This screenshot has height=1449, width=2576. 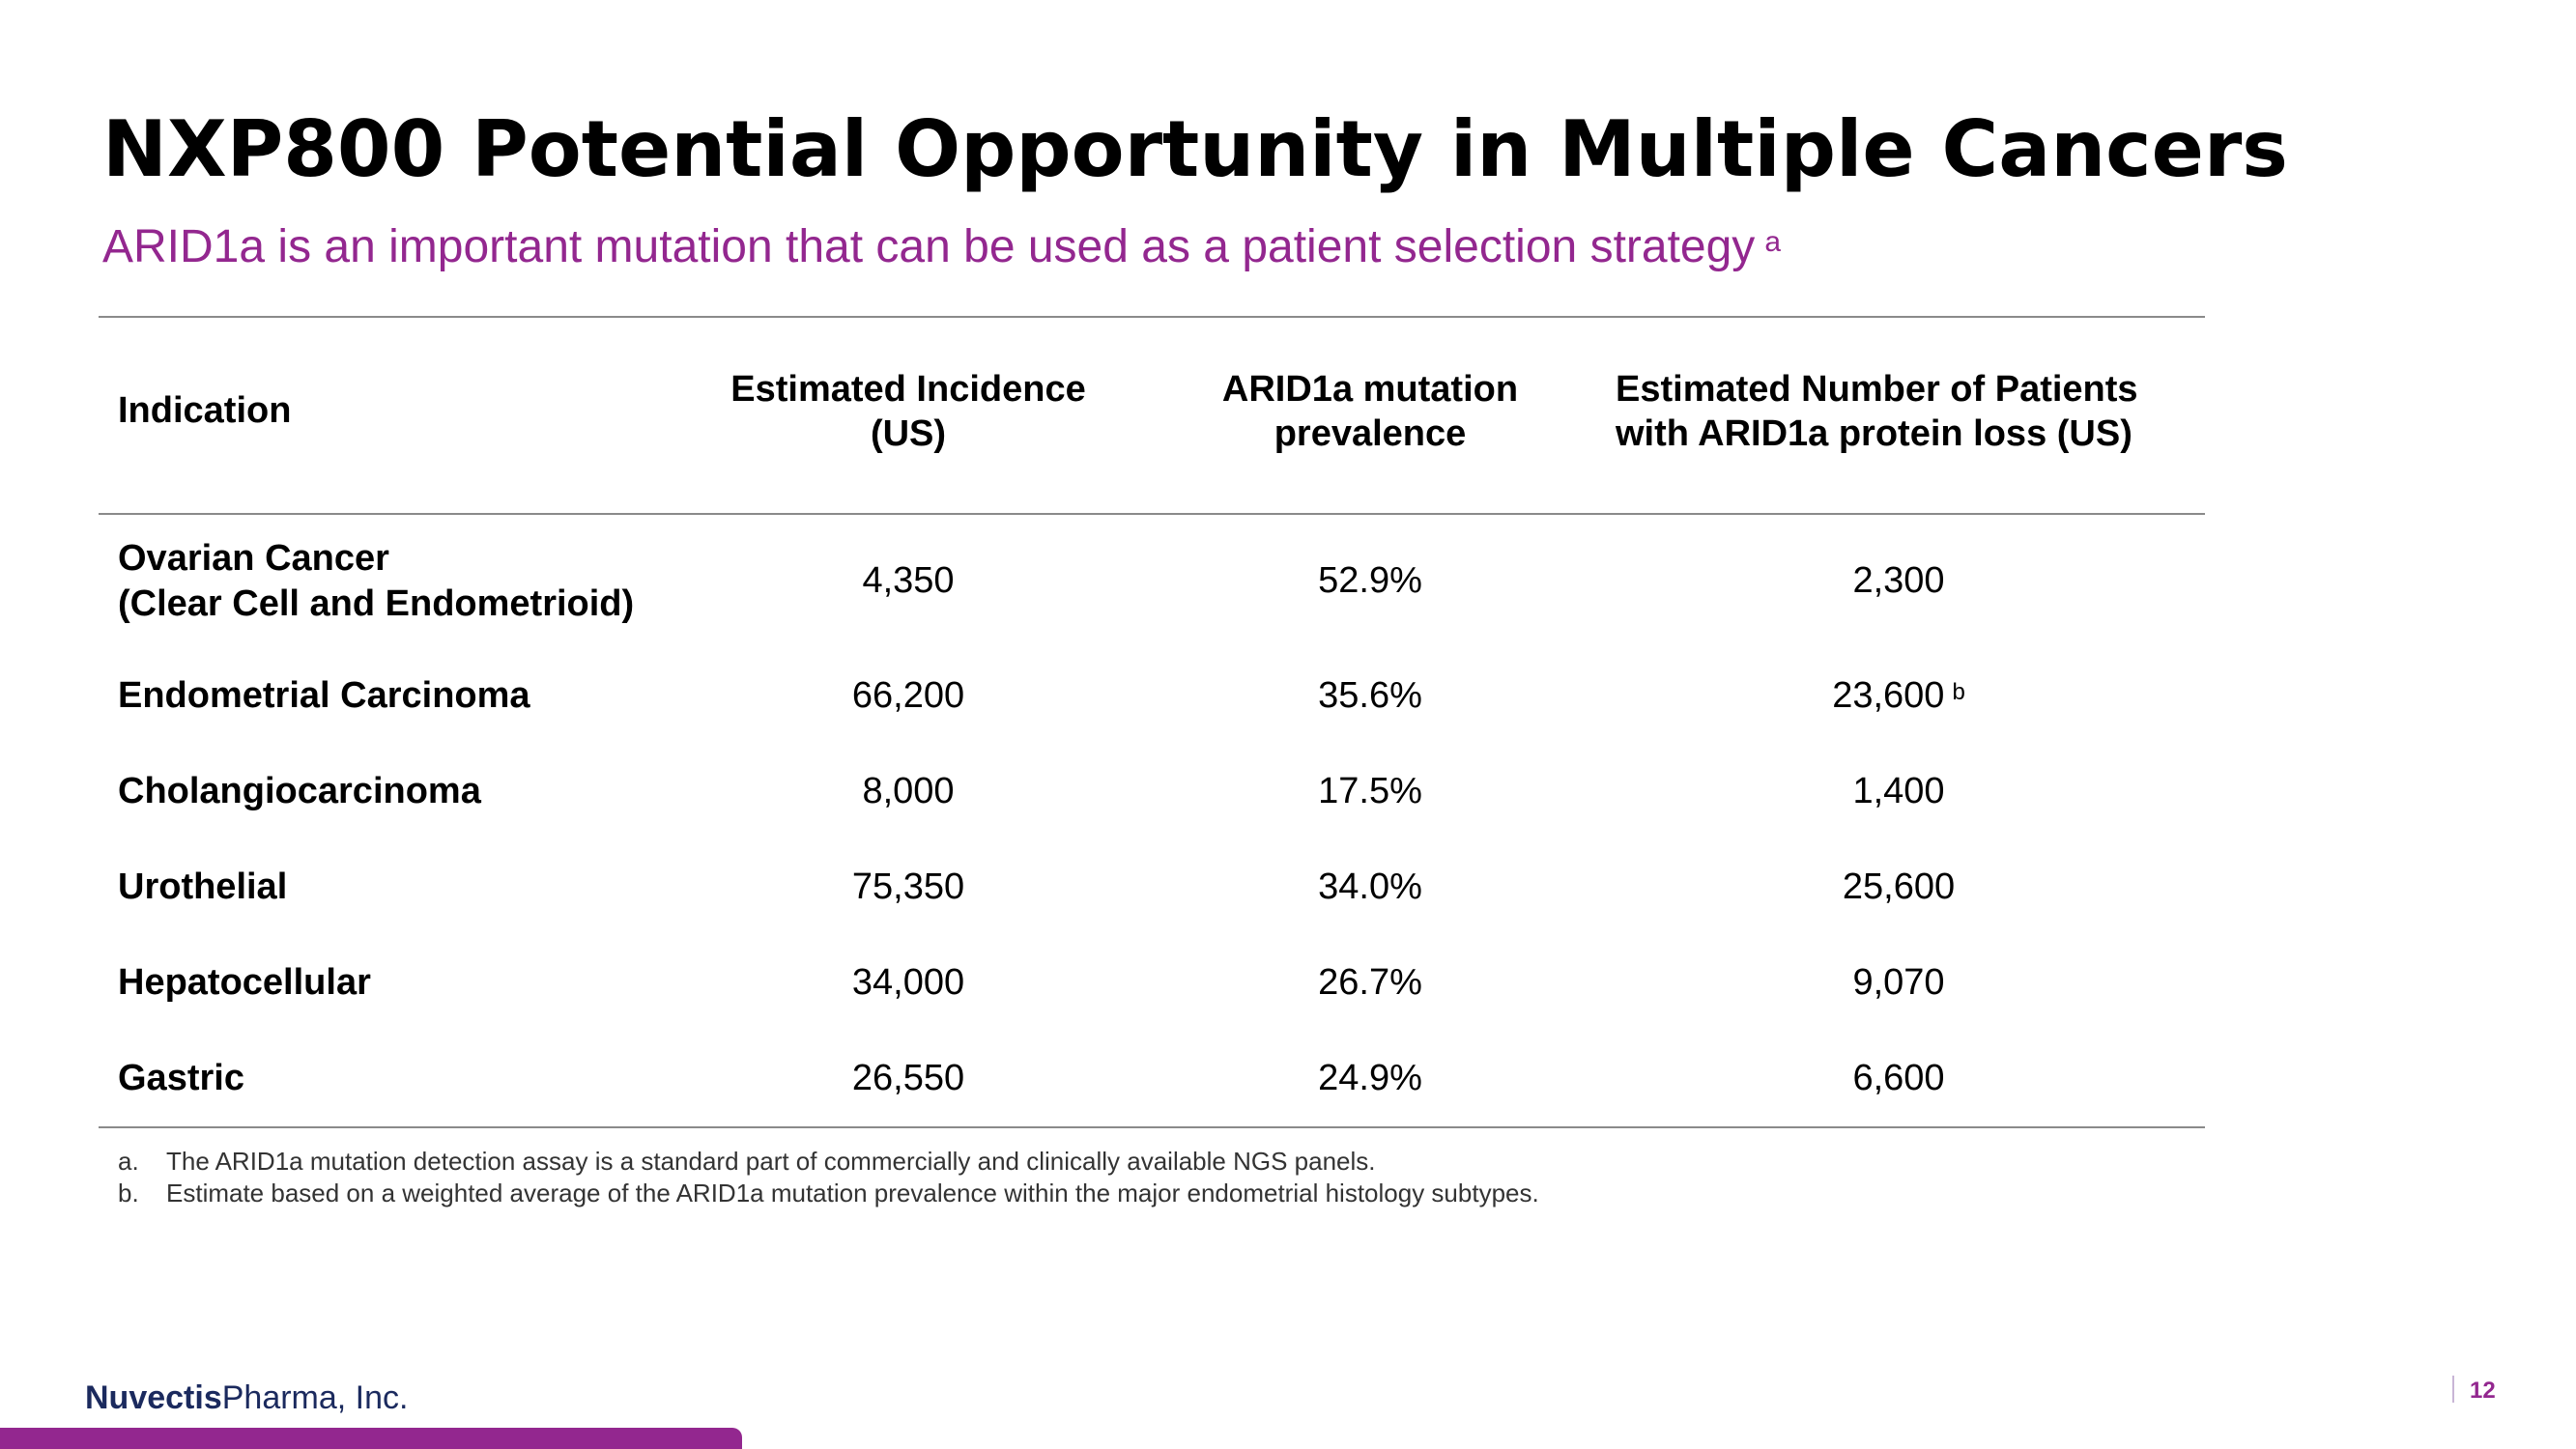 What do you see at coordinates (909, 791) in the screenshot?
I see `cell-incidence: 8,000` at bounding box center [909, 791].